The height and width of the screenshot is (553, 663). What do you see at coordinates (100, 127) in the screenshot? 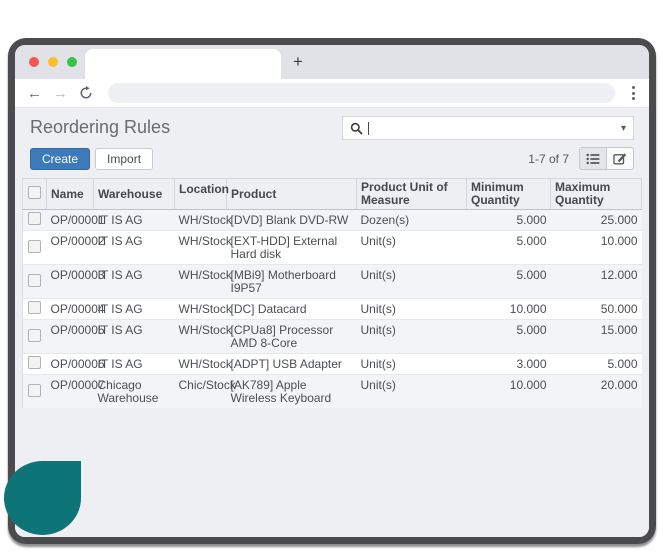
I see `page-title: Reordering Rules` at bounding box center [100, 127].